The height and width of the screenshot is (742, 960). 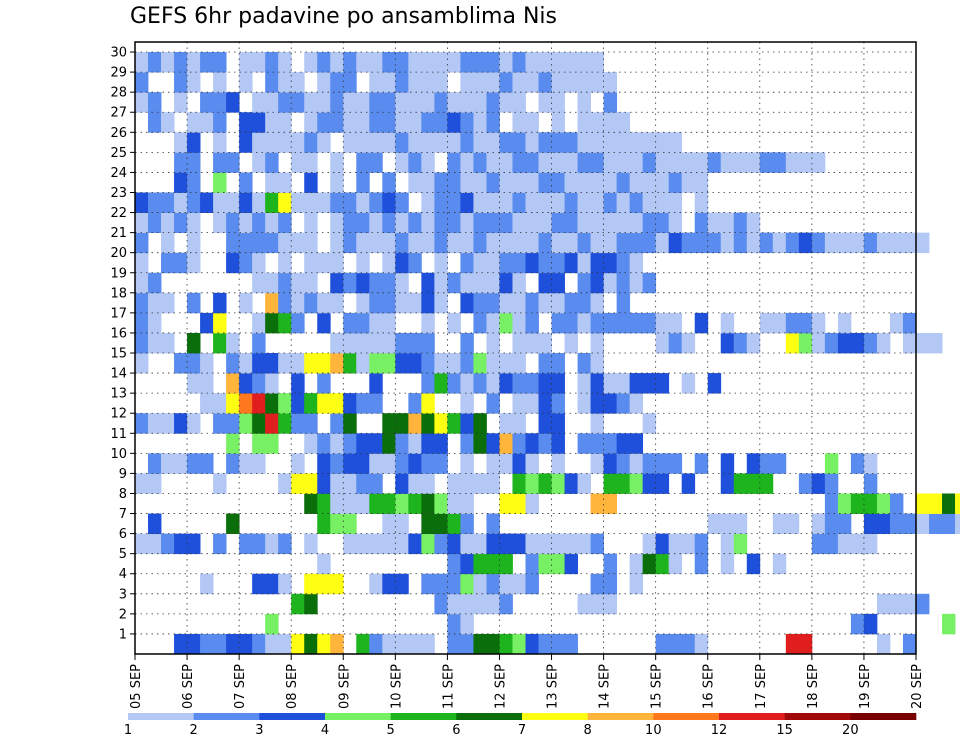 What do you see at coordinates (653, 730) in the screenshot?
I see `legend-level-label: 10` at bounding box center [653, 730].